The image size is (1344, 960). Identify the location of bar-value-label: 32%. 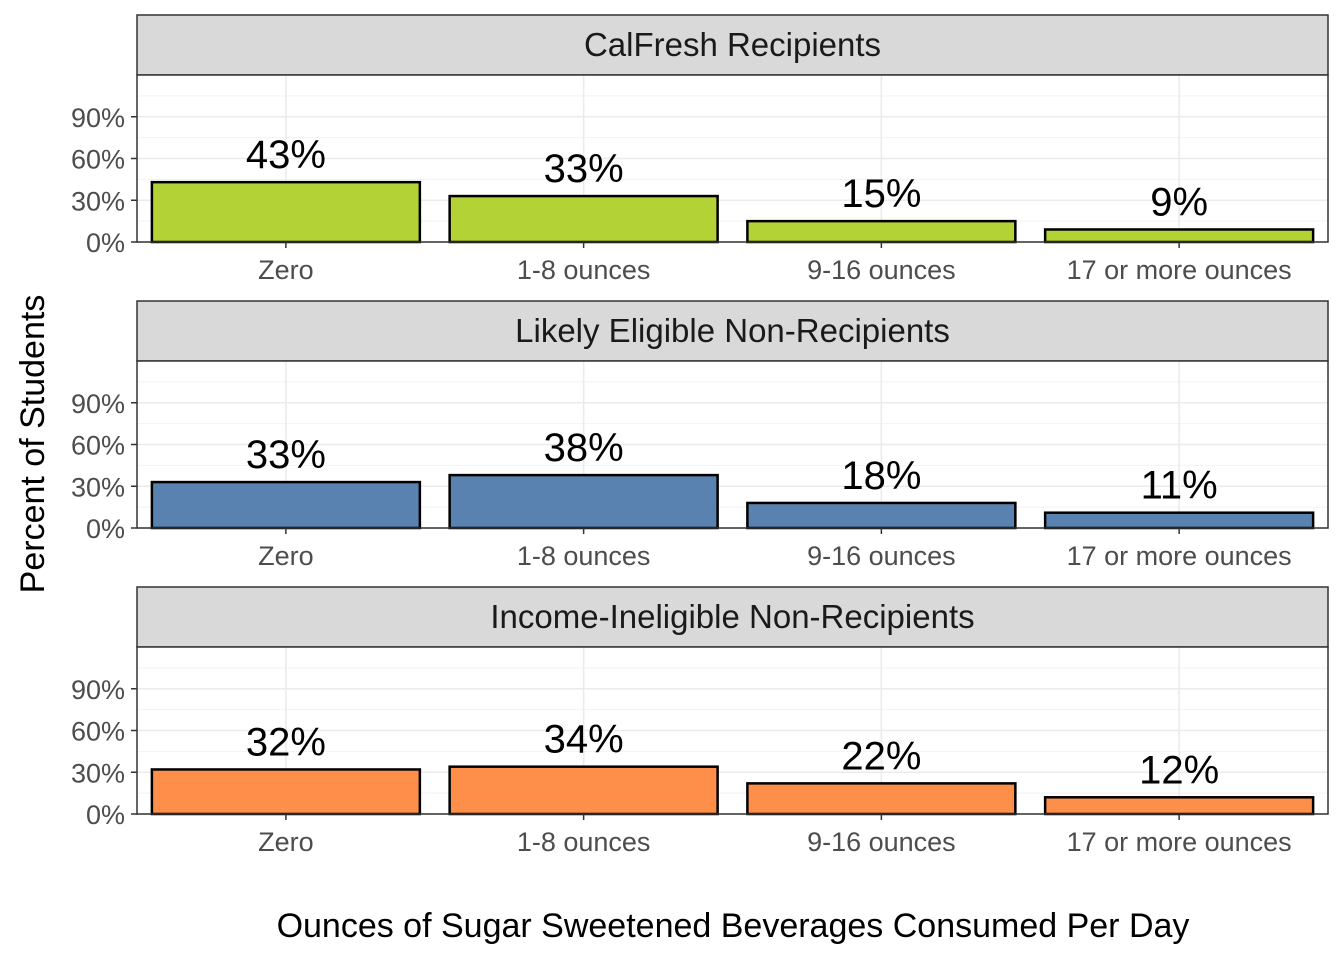
(286, 742).